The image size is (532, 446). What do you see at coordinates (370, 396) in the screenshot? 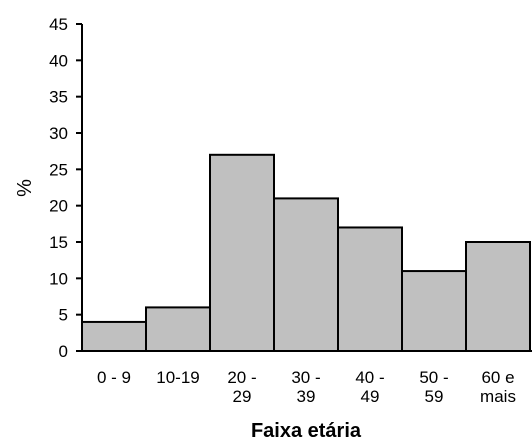
I see `x-tick-label-line: 49` at bounding box center [370, 396].